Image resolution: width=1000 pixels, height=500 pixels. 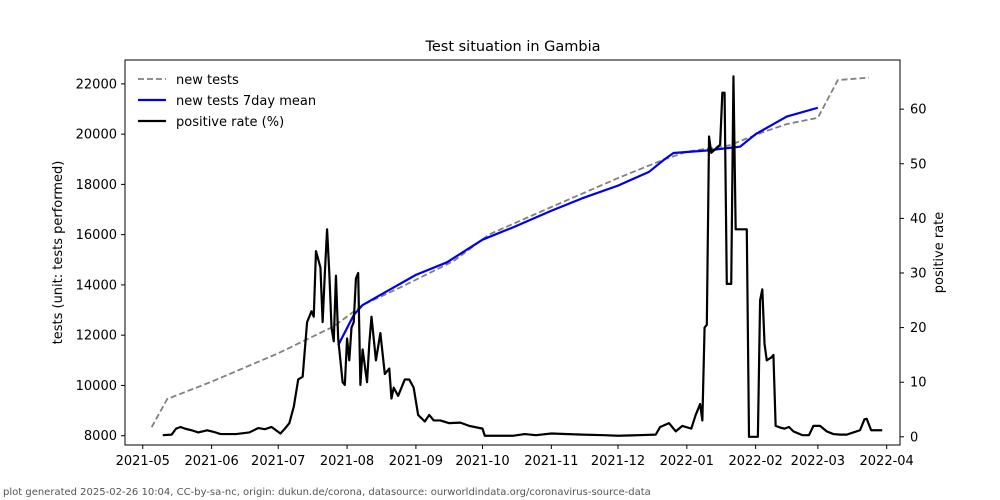 What do you see at coordinates (914, 437) in the screenshot?
I see `y-right-tick-label: 0` at bounding box center [914, 437].